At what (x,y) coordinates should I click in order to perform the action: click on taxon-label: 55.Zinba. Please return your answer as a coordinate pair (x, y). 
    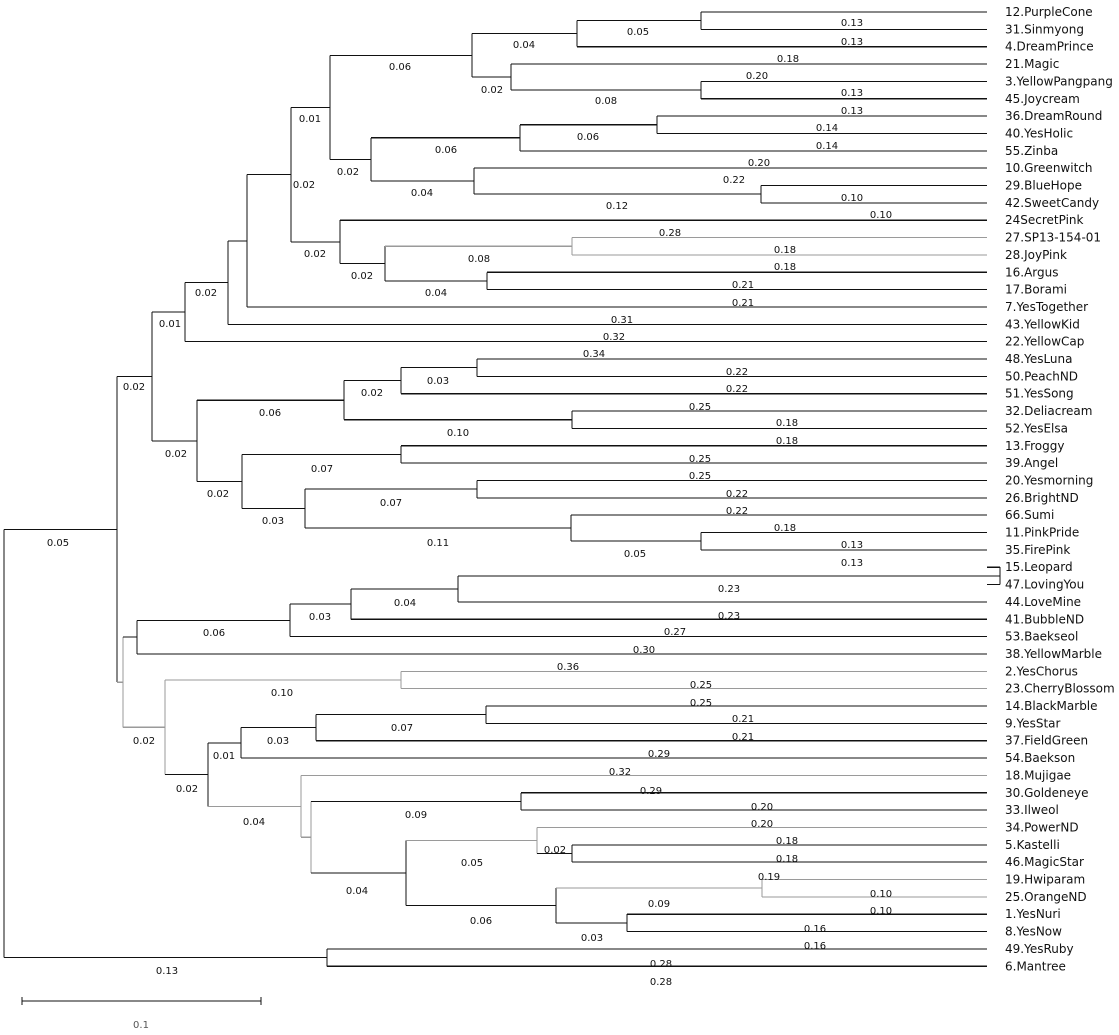
    Looking at the image, I should click on (1031, 151).